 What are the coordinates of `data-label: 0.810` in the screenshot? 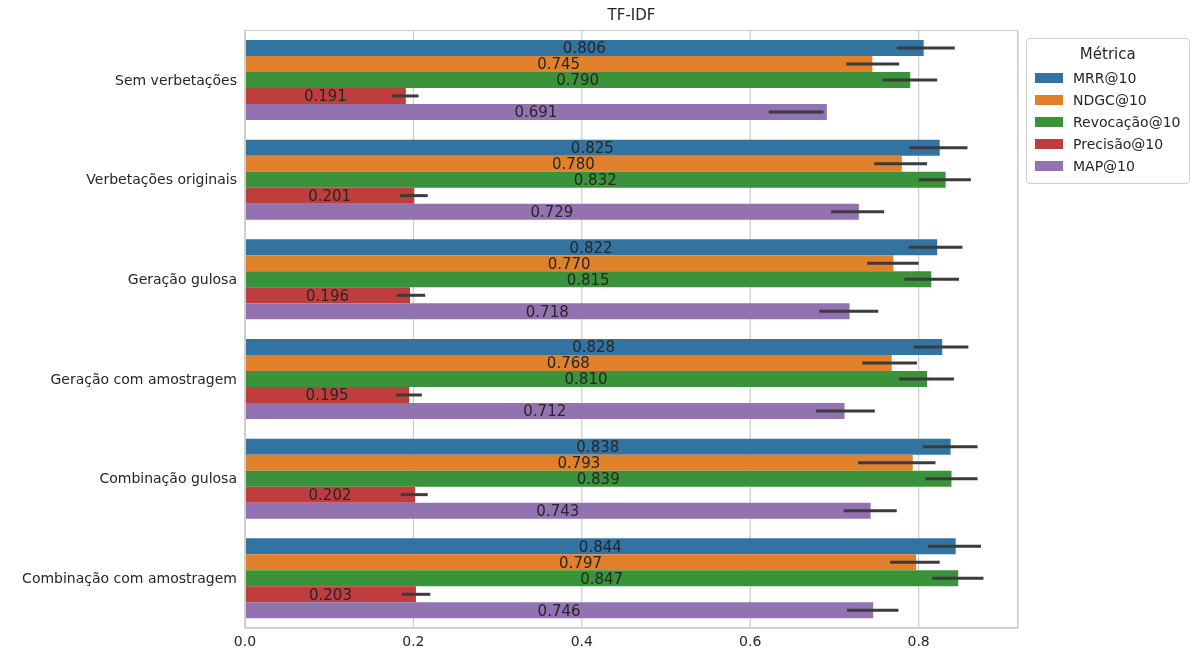 It's located at (586, 379).